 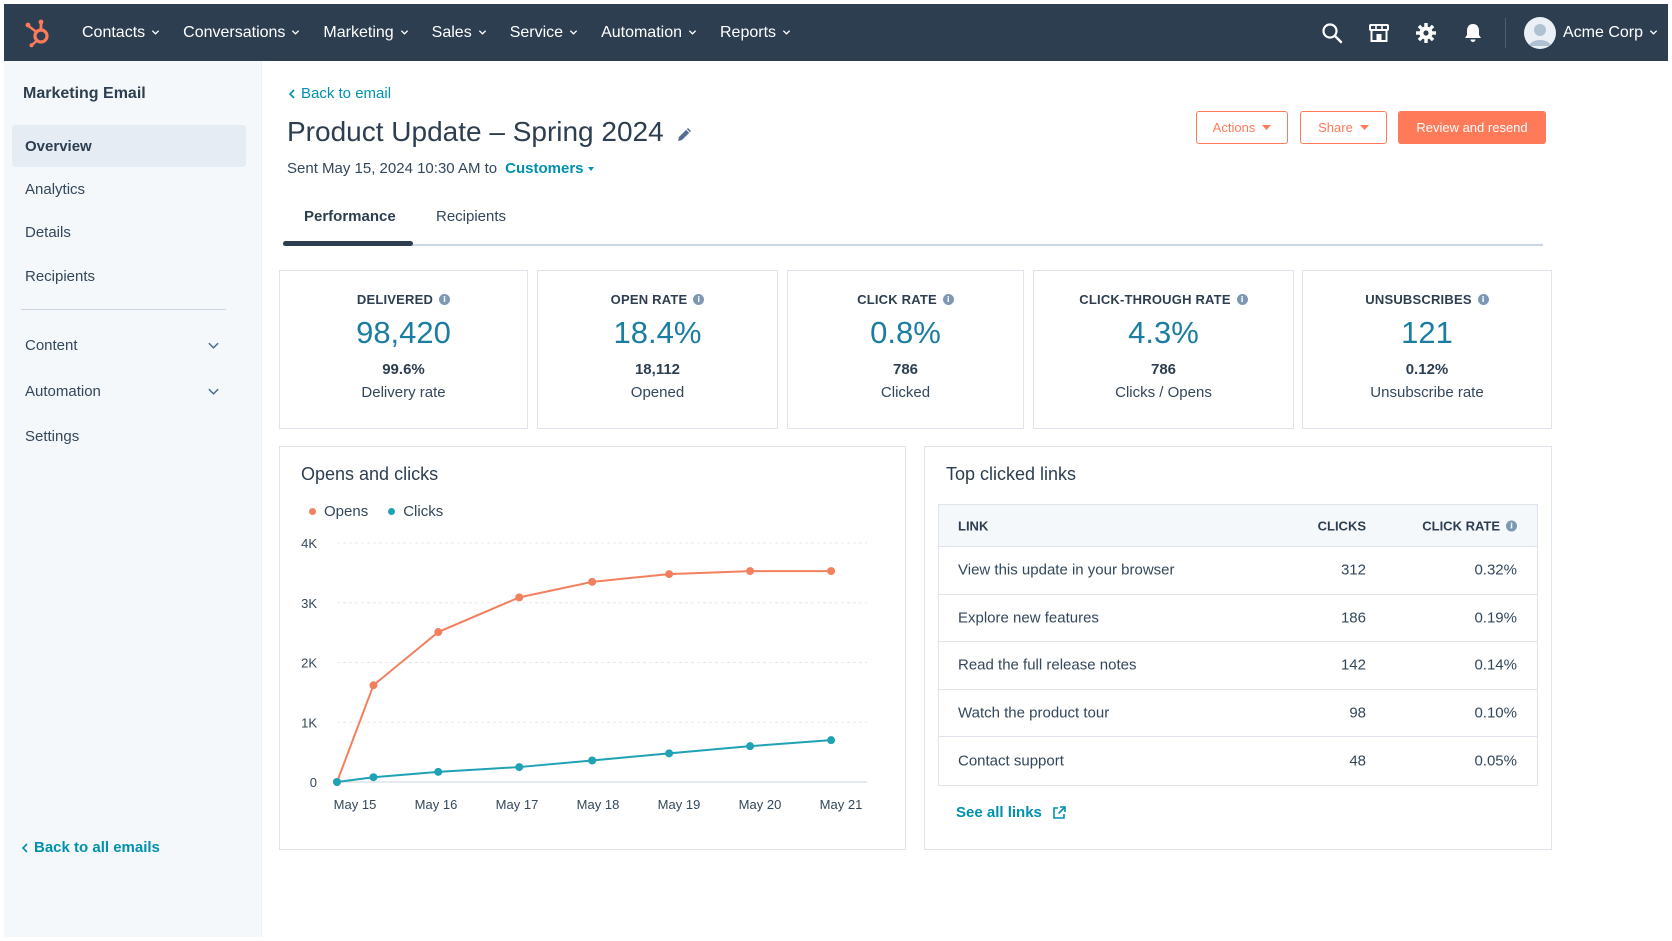 I want to click on rate-cell: 0.14%, so click(x=1495, y=665).